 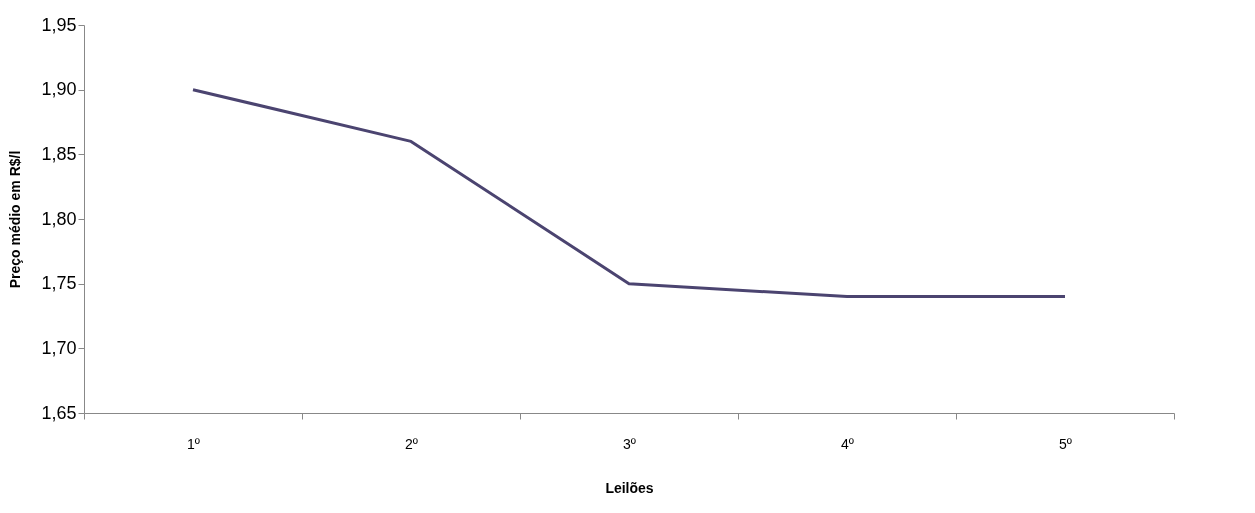 What do you see at coordinates (629, 487) in the screenshot?
I see `x-axis-title: Leilões` at bounding box center [629, 487].